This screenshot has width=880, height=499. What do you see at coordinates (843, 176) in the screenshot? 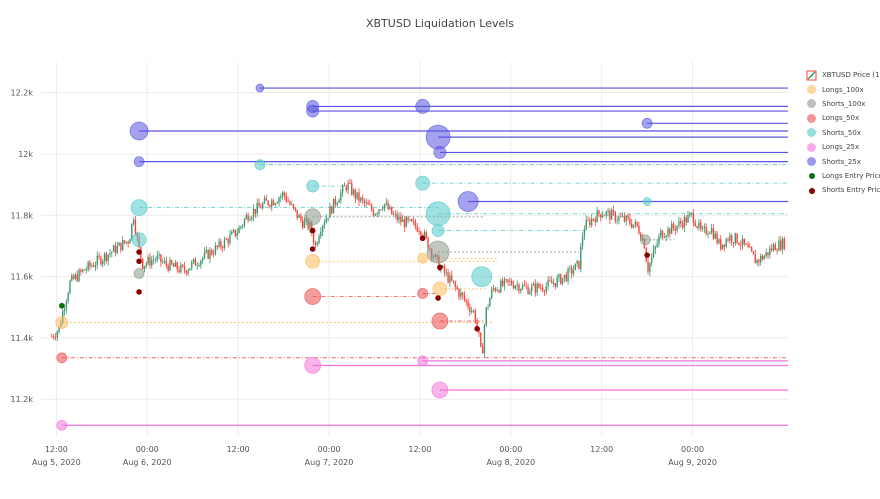
I see `legend-item-longs-entry-price: Longs Entry Price` at bounding box center [843, 176].